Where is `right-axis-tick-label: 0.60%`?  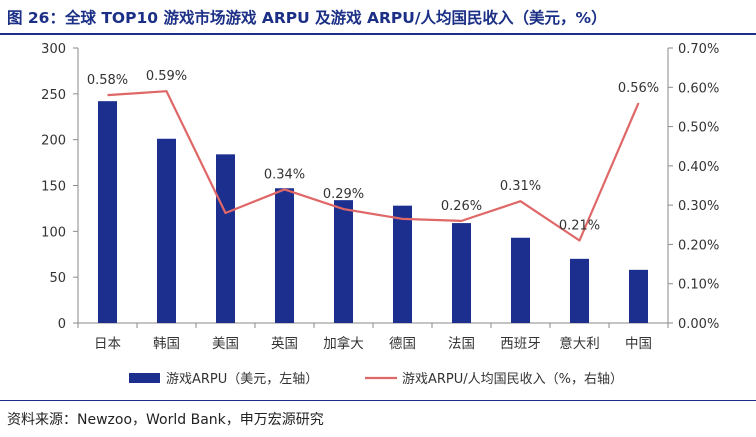
right-axis-tick-label: 0.60% is located at coordinates (698, 88).